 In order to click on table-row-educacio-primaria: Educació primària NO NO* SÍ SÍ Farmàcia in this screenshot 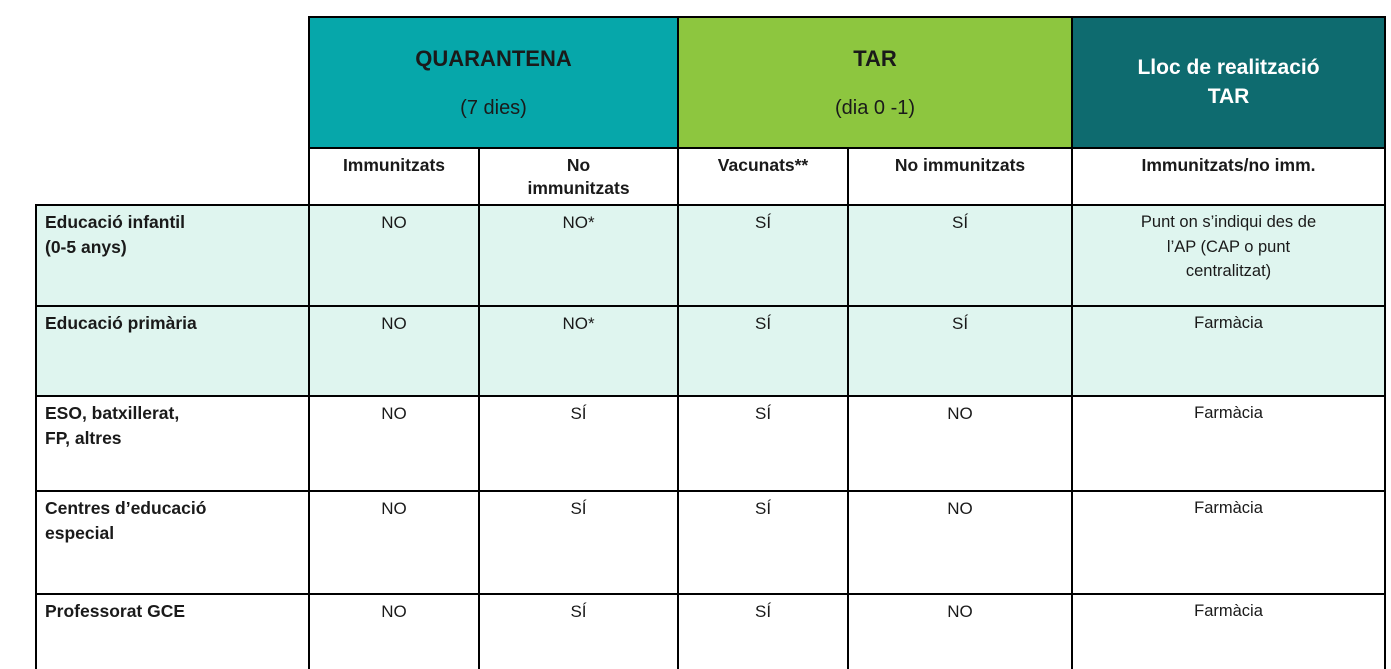, I will do `click(711, 350)`.